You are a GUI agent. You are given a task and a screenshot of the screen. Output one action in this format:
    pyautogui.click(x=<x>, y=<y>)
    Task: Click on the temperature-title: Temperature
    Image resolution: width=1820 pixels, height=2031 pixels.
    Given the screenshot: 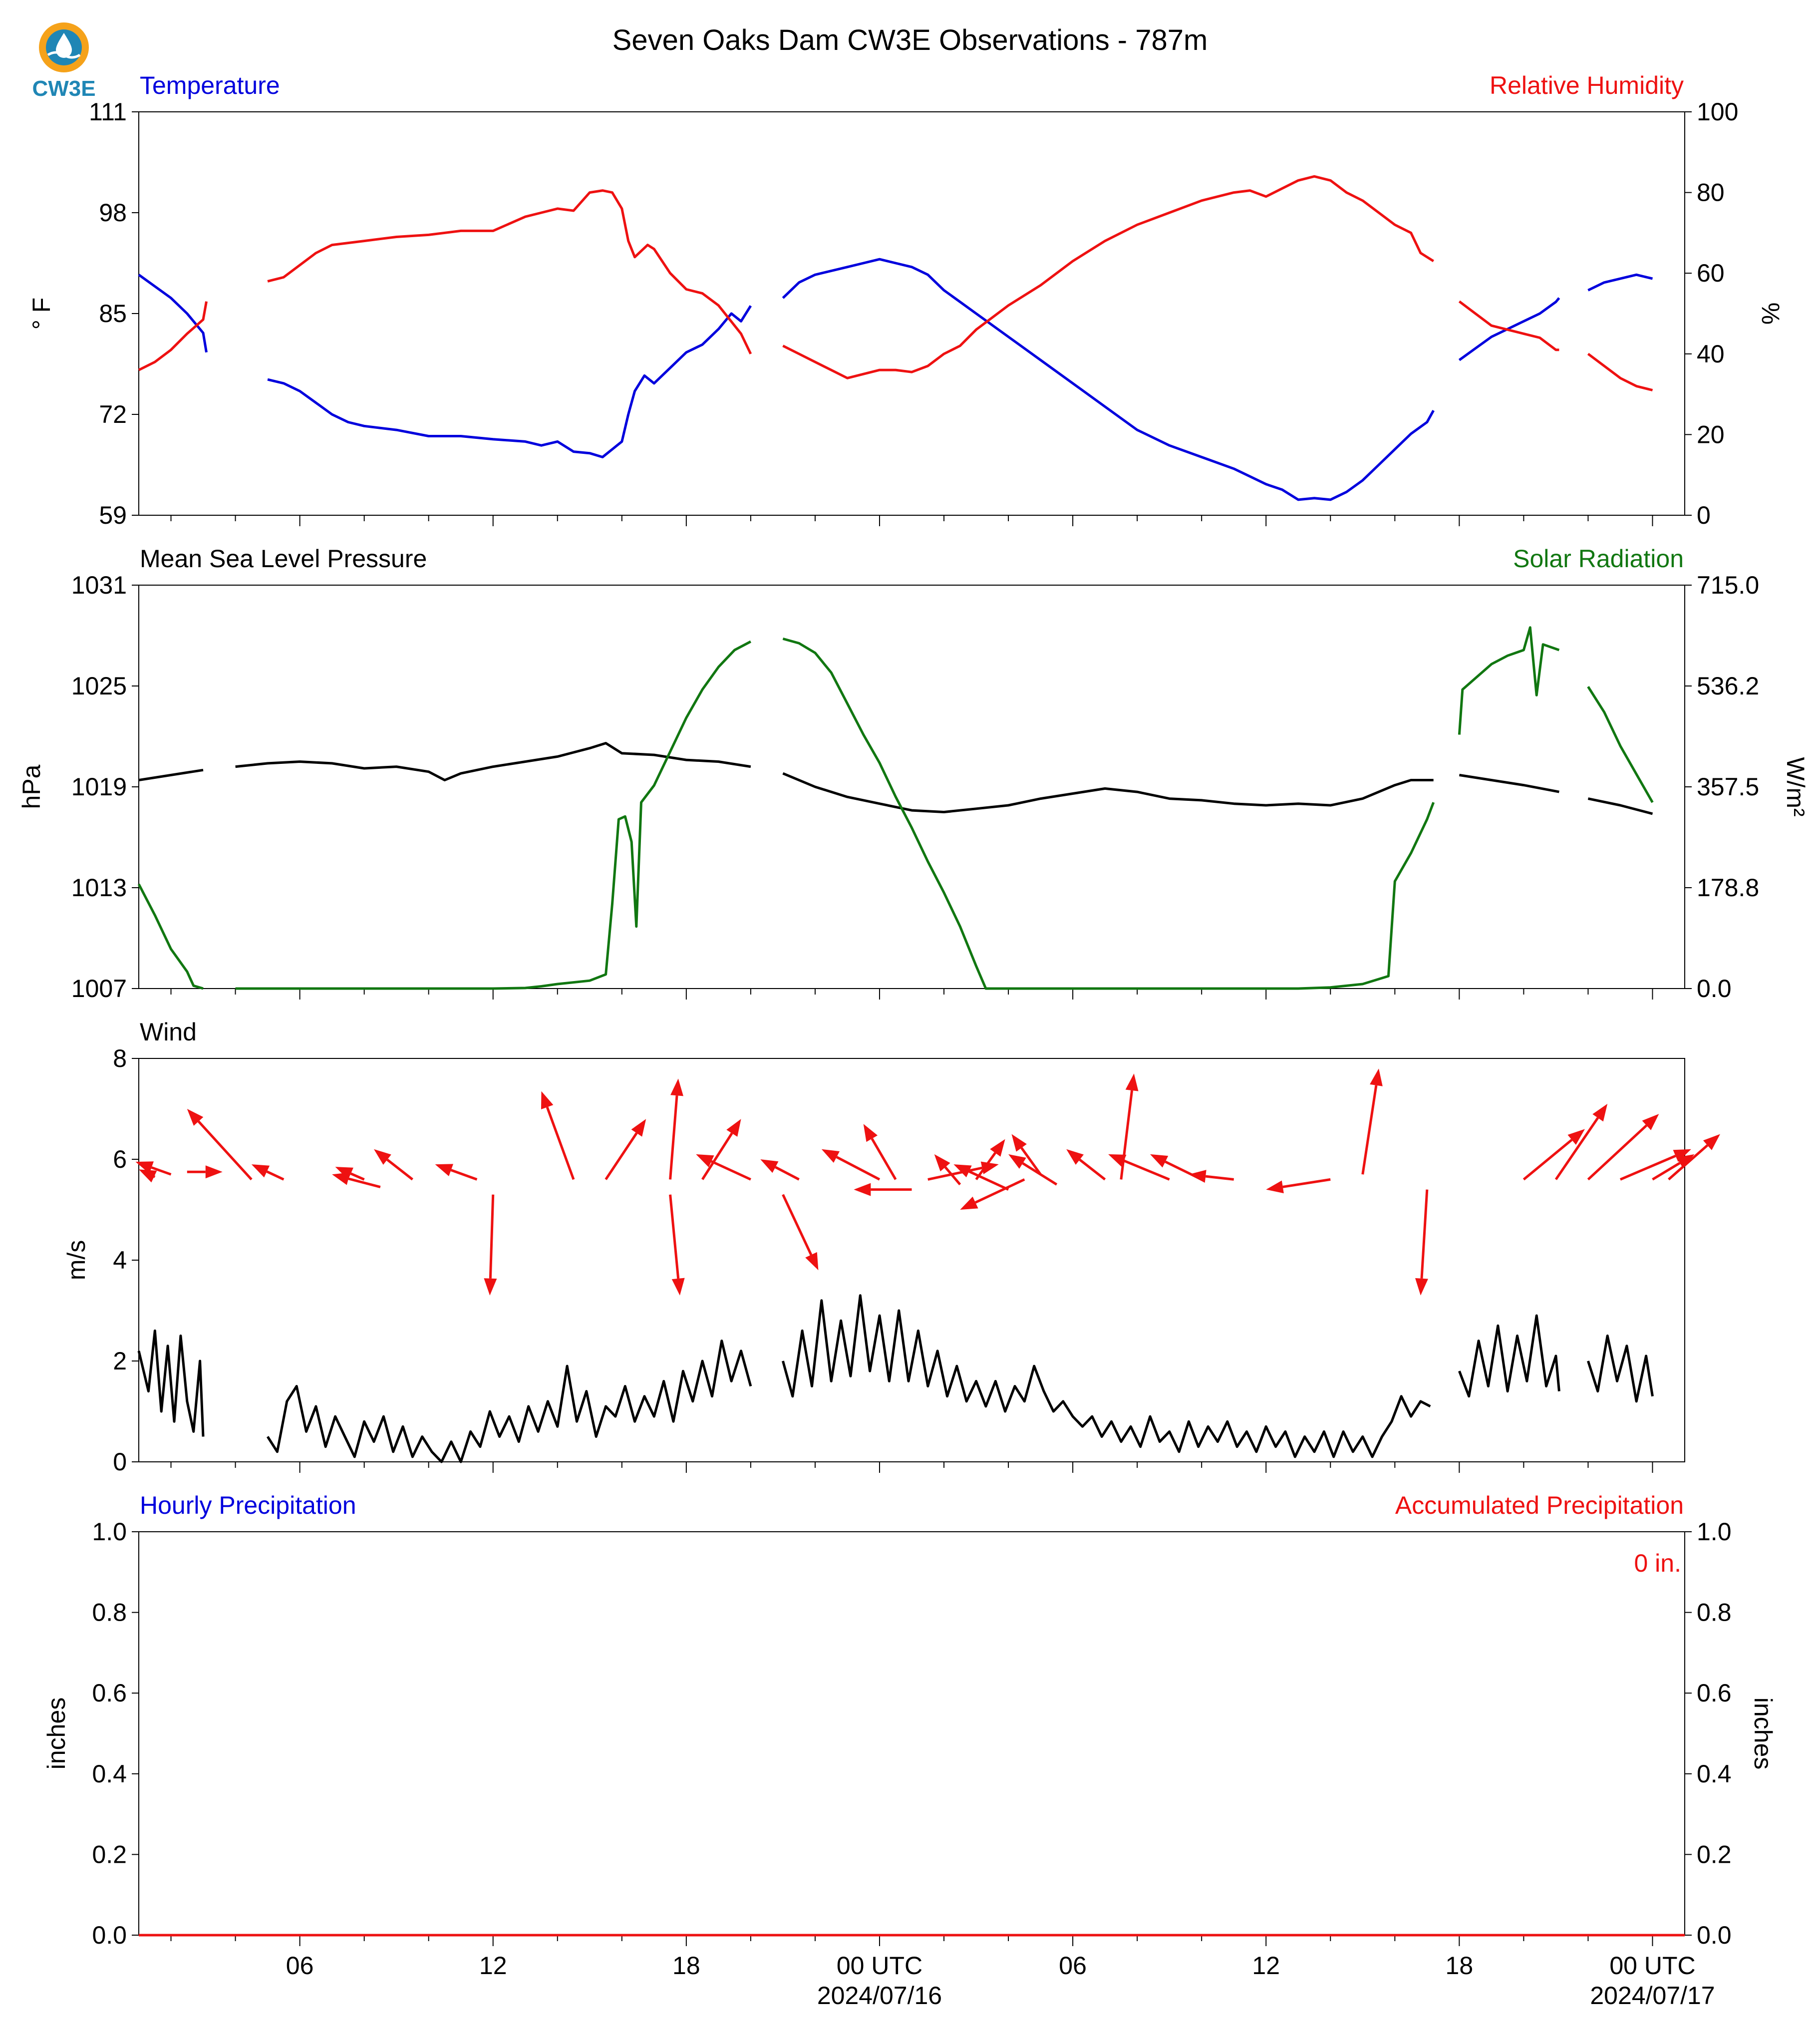 What is the action you would take?
    pyautogui.click(x=210, y=85)
    